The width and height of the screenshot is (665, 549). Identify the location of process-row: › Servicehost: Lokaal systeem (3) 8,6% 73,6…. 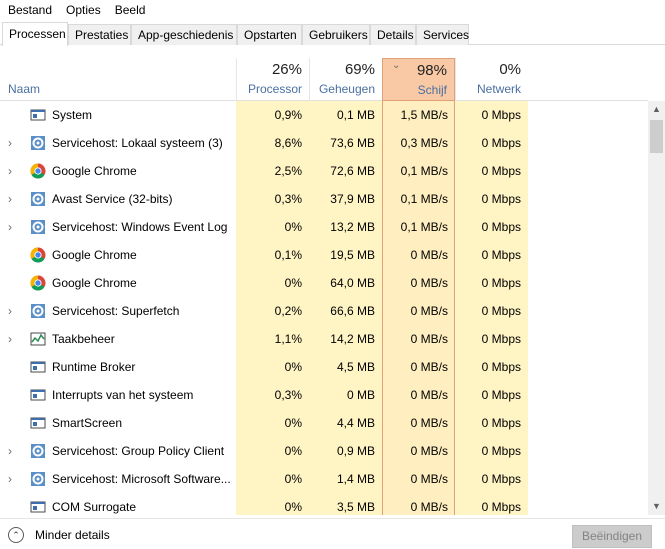
(324, 143).